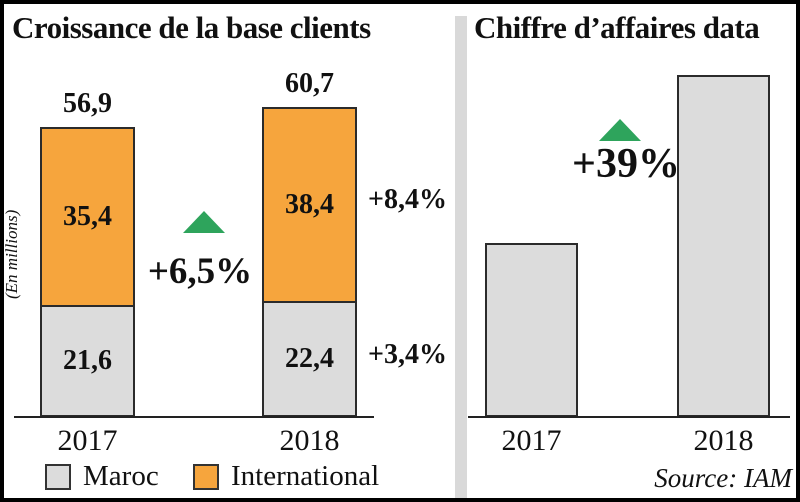 This screenshot has width=800, height=502. What do you see at coordinates (626, 164) in the screenshot?
I see `revenue-growth-label: +39%` at bounding box center [626, 164].